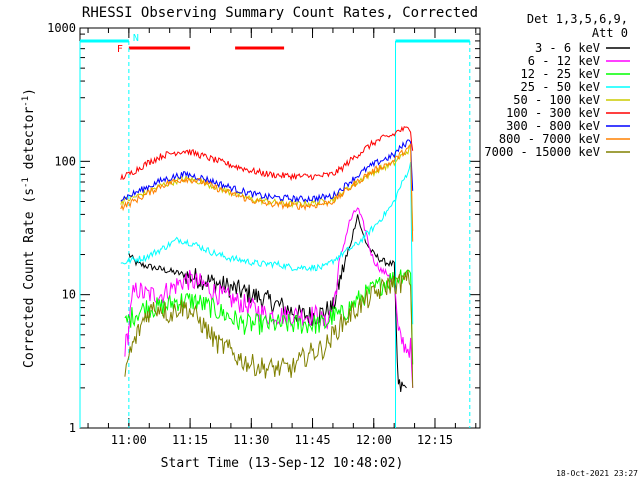  Describe the element at coordinates (374, 440) in the screenshot. I see `x-tick-label: 12:00` at that location.